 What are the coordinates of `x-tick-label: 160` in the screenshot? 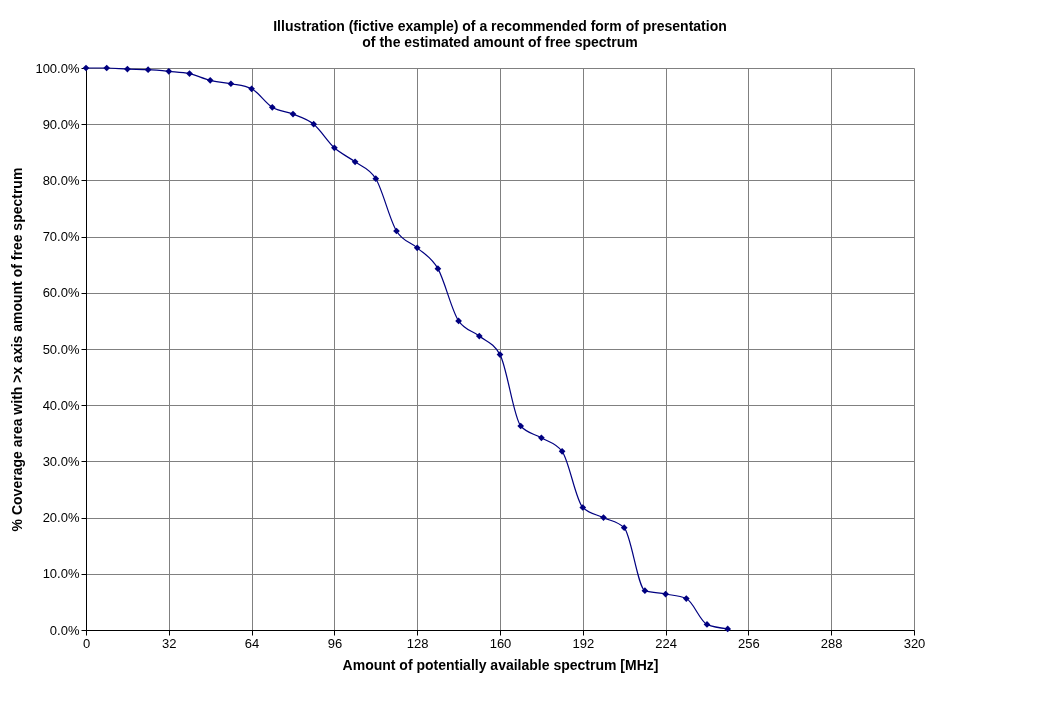 It's located at (500, 643).